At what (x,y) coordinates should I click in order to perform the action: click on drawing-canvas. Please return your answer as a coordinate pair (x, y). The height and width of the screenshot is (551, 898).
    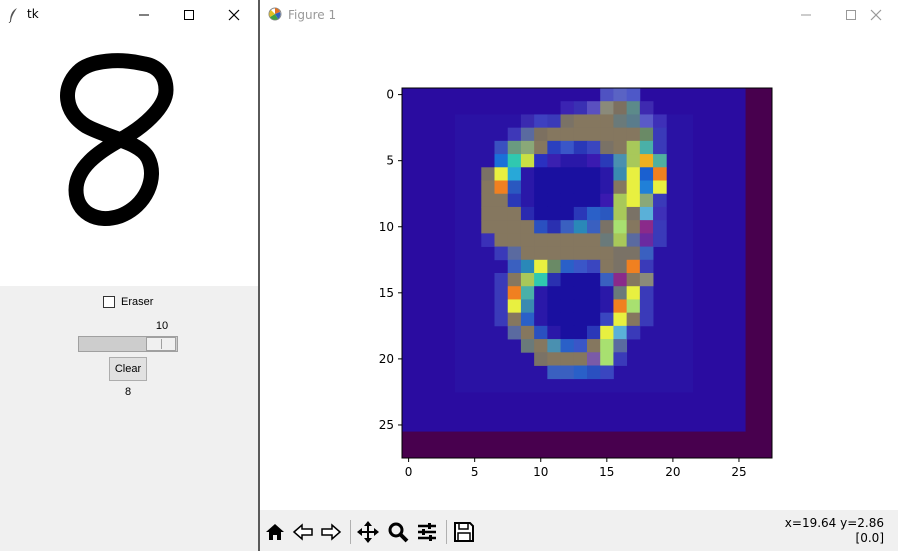
    Looking at the image, I should click on (129, 158).